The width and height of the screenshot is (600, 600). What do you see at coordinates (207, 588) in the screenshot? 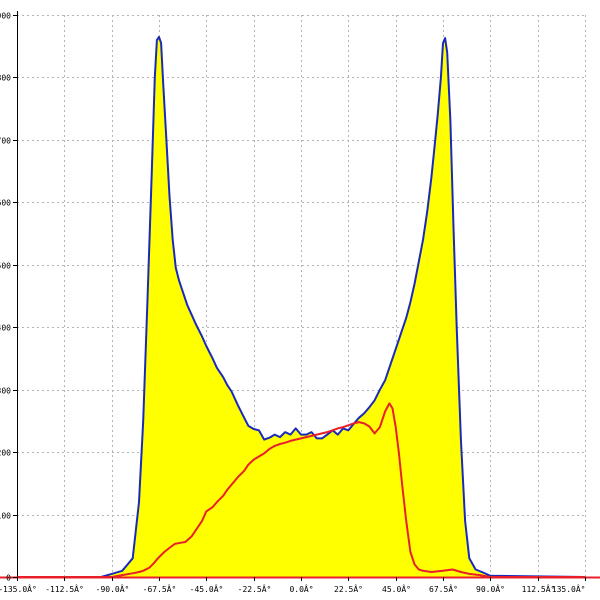
I see `x-tick-label: -45.0Â°` at bounding box center [207, 588].